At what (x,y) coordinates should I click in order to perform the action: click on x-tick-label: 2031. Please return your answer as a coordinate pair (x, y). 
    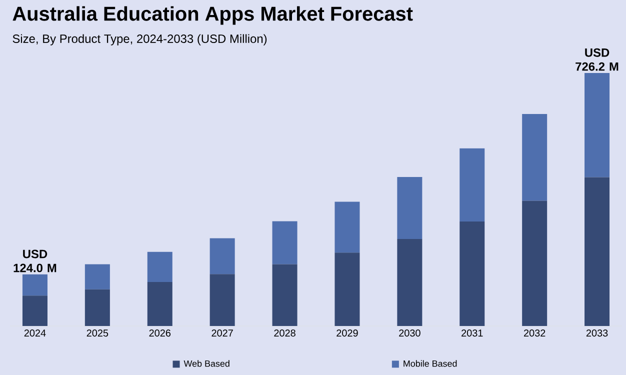
    Looking at the image, I should click on (472, 333).